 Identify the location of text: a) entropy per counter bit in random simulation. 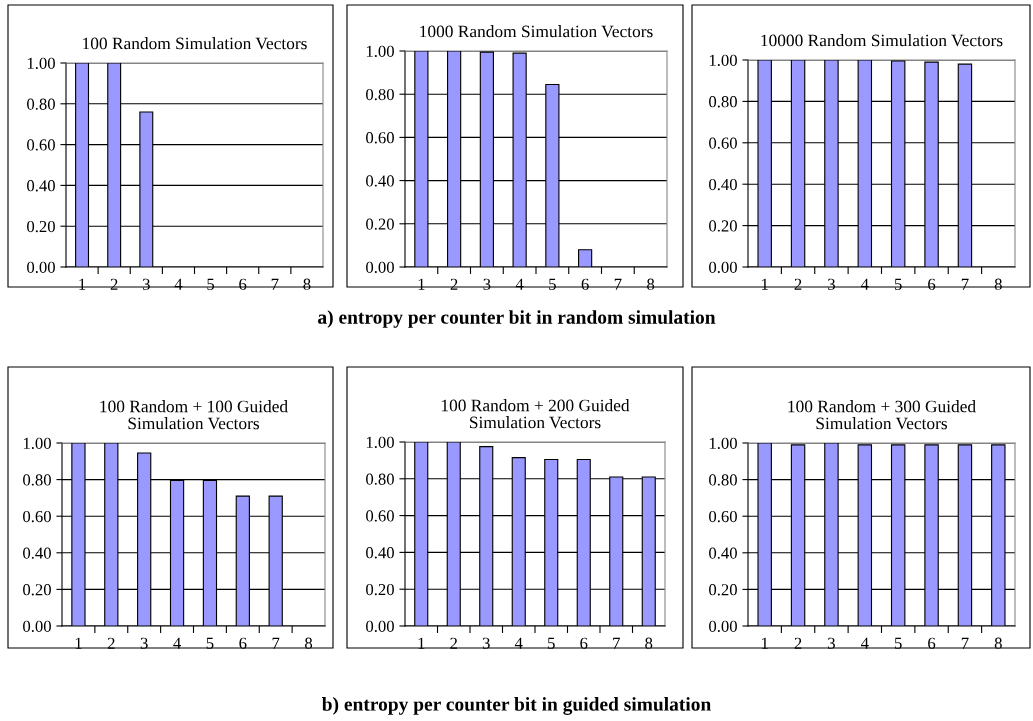
(517, 319).